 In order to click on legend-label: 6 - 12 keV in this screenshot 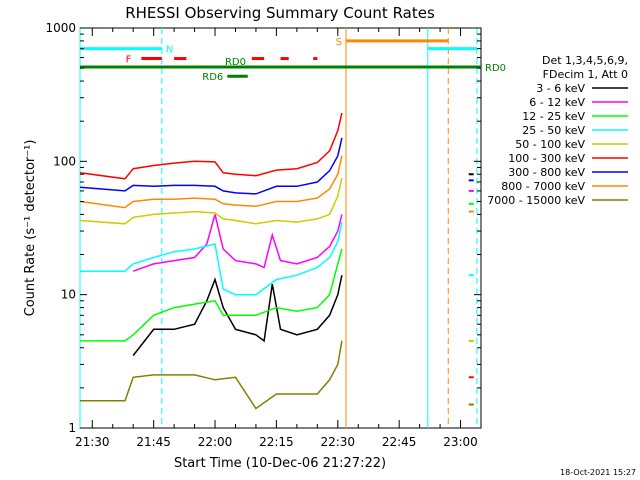, I will do `click(557, 102)`.